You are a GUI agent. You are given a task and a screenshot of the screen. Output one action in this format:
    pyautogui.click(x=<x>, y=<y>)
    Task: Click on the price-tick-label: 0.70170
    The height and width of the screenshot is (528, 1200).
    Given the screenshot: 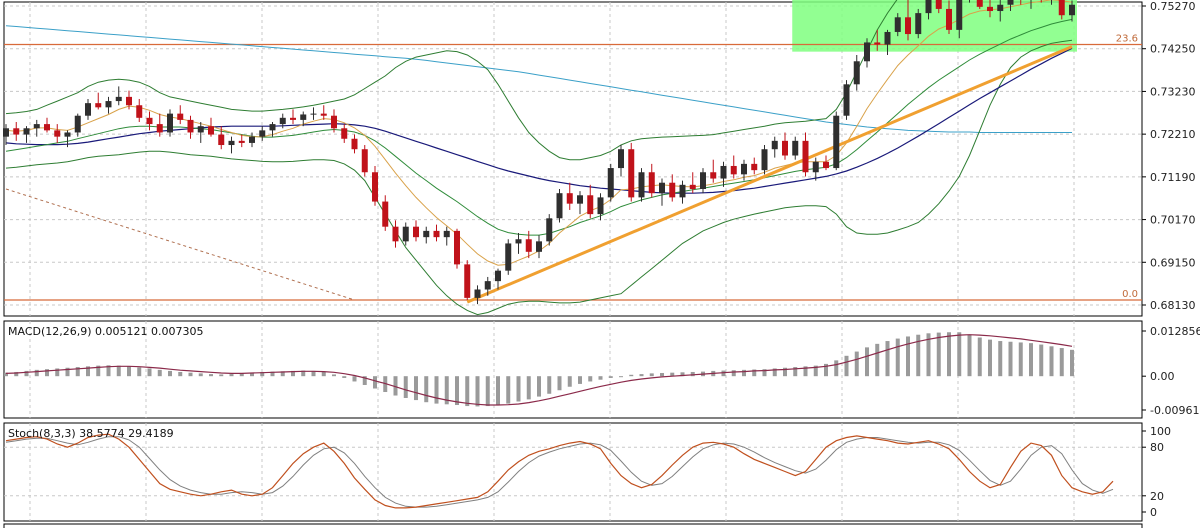 What is the action you would take?
    pyautogui.click(x=1173, y=220)
    